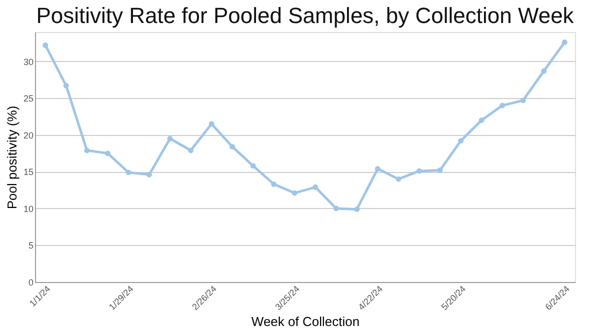  I want to click on x-axis-title: Week of Collection, so click(305, 322).